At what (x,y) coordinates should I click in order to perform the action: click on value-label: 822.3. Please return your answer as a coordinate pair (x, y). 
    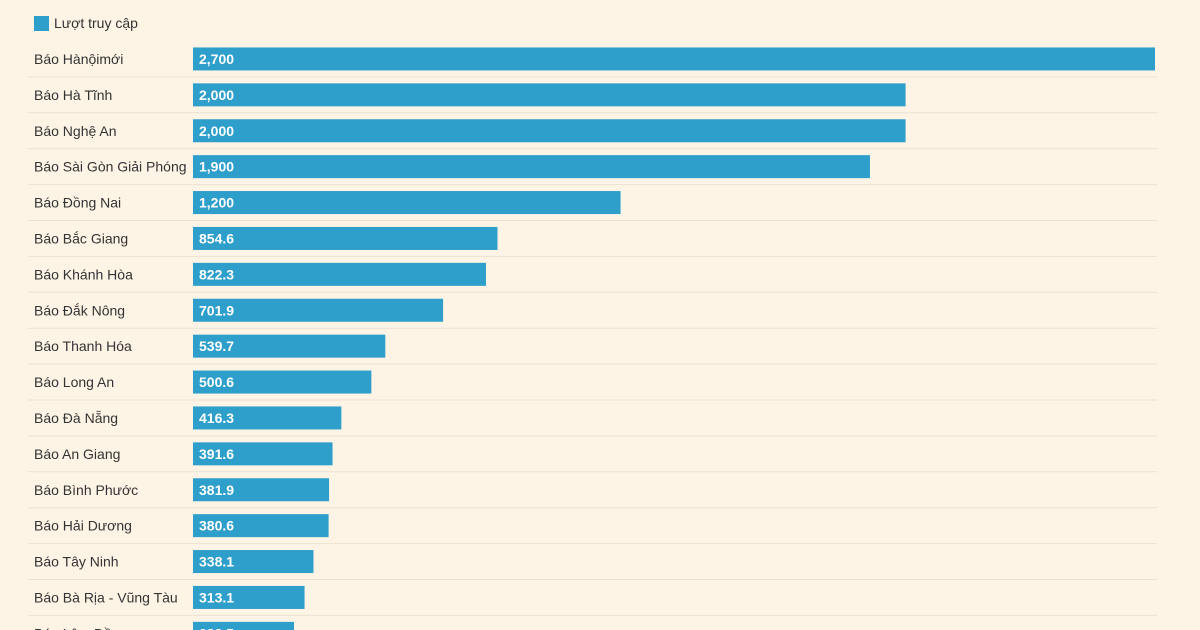
    Looking at the image, I should click on (216, 274).